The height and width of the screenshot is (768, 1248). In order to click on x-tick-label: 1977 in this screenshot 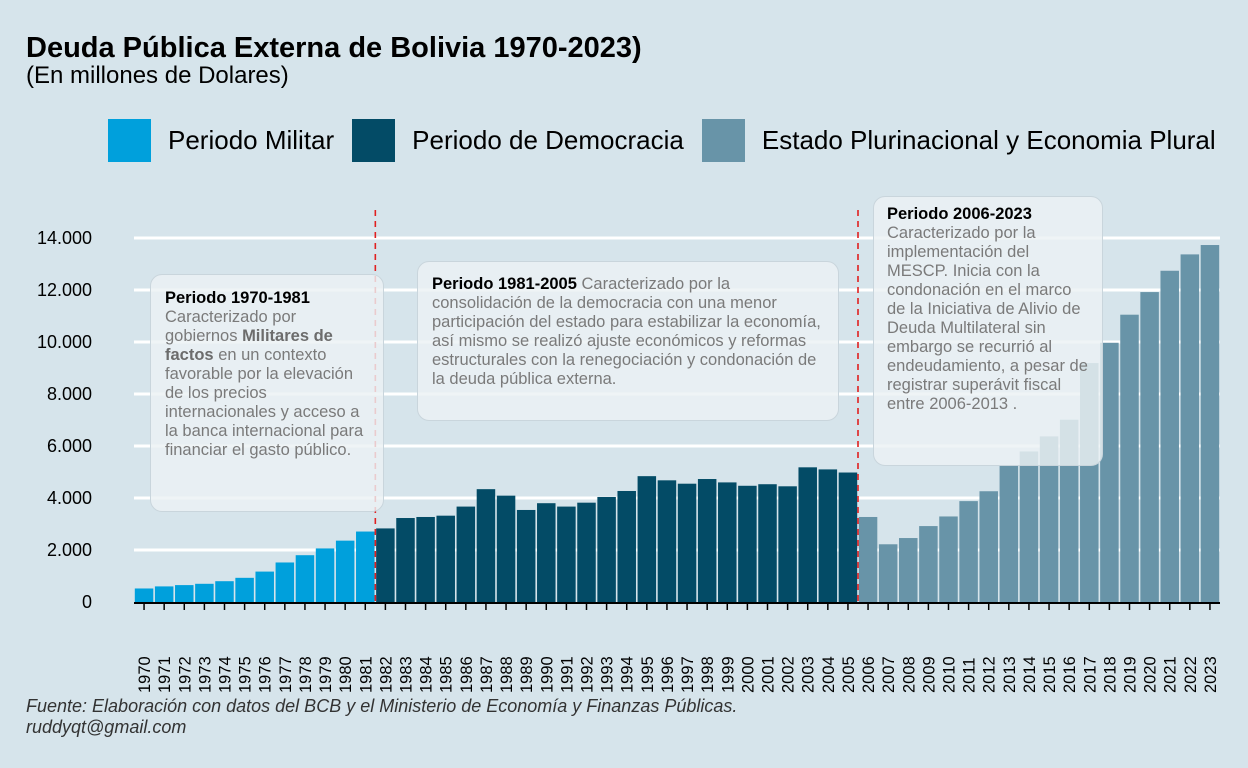, I will do `click(286, 674)`.